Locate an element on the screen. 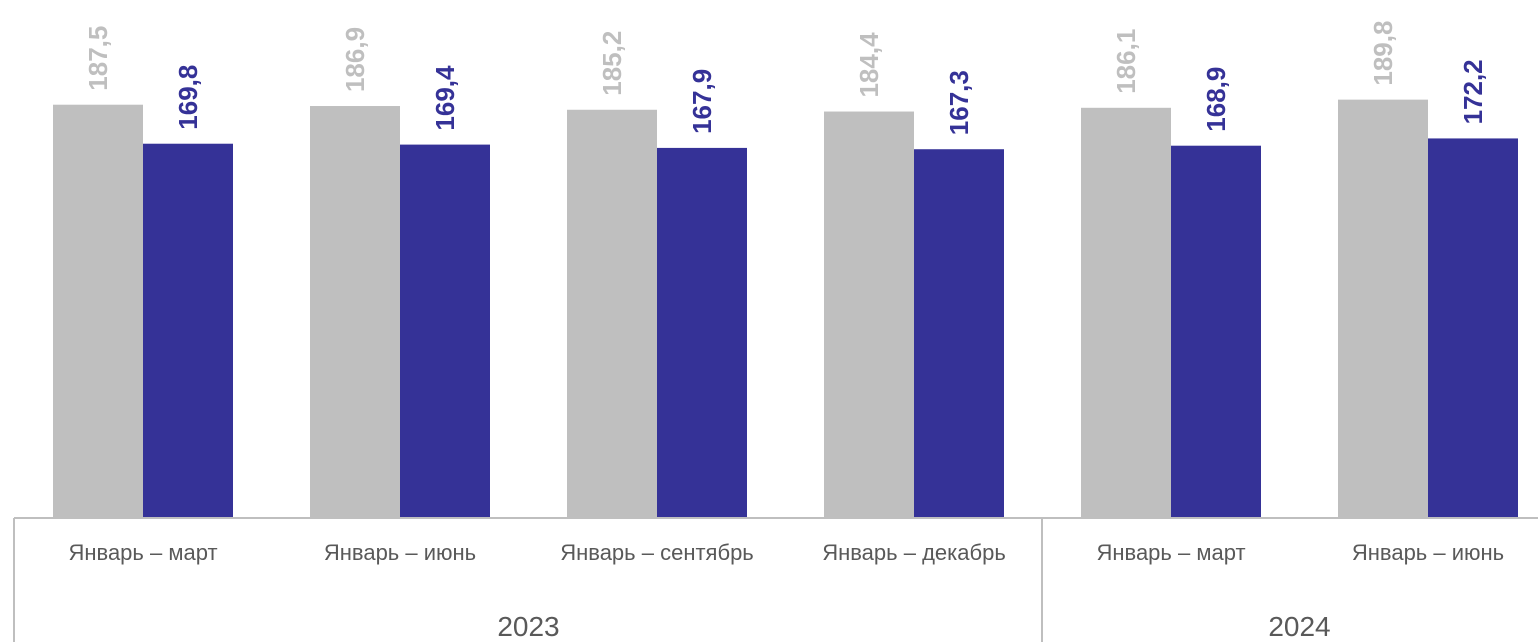 The image size is (1539, 642). group-label-2023: 2023 is located at coordinates (528, 626).